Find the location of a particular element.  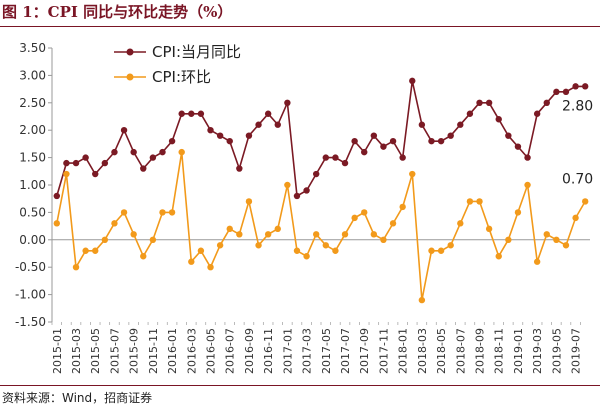

legend-label-yoy: CPI:当月同比 is located at coordinates (196, 52).